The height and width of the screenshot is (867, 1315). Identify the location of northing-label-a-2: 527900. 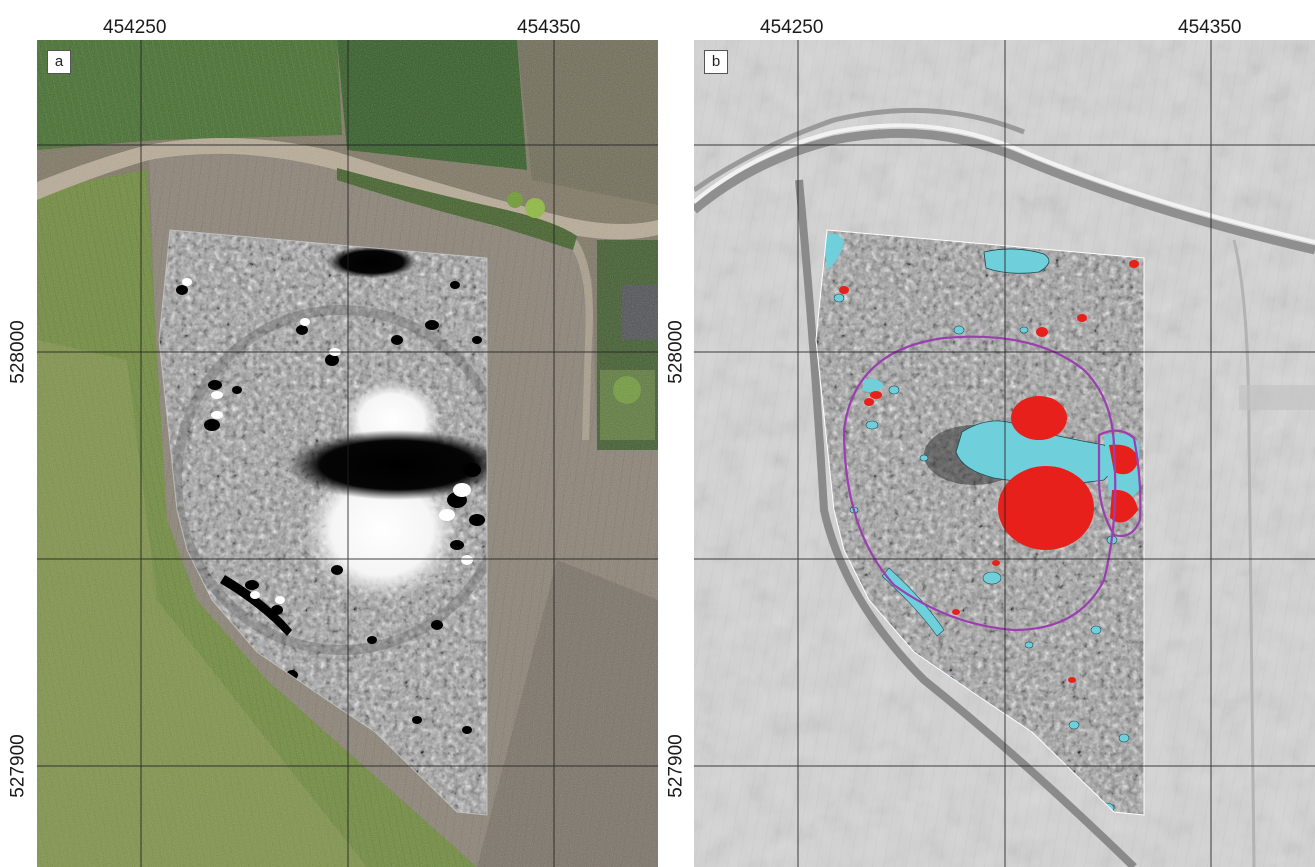
(18, 766).